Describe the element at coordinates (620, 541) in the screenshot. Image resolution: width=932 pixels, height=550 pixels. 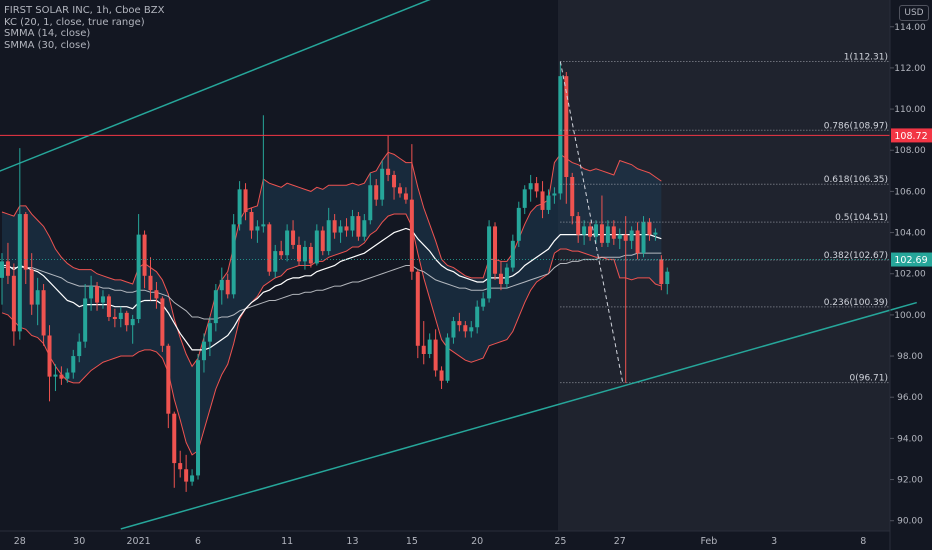
I see `time-tick-label: 27` at that location.